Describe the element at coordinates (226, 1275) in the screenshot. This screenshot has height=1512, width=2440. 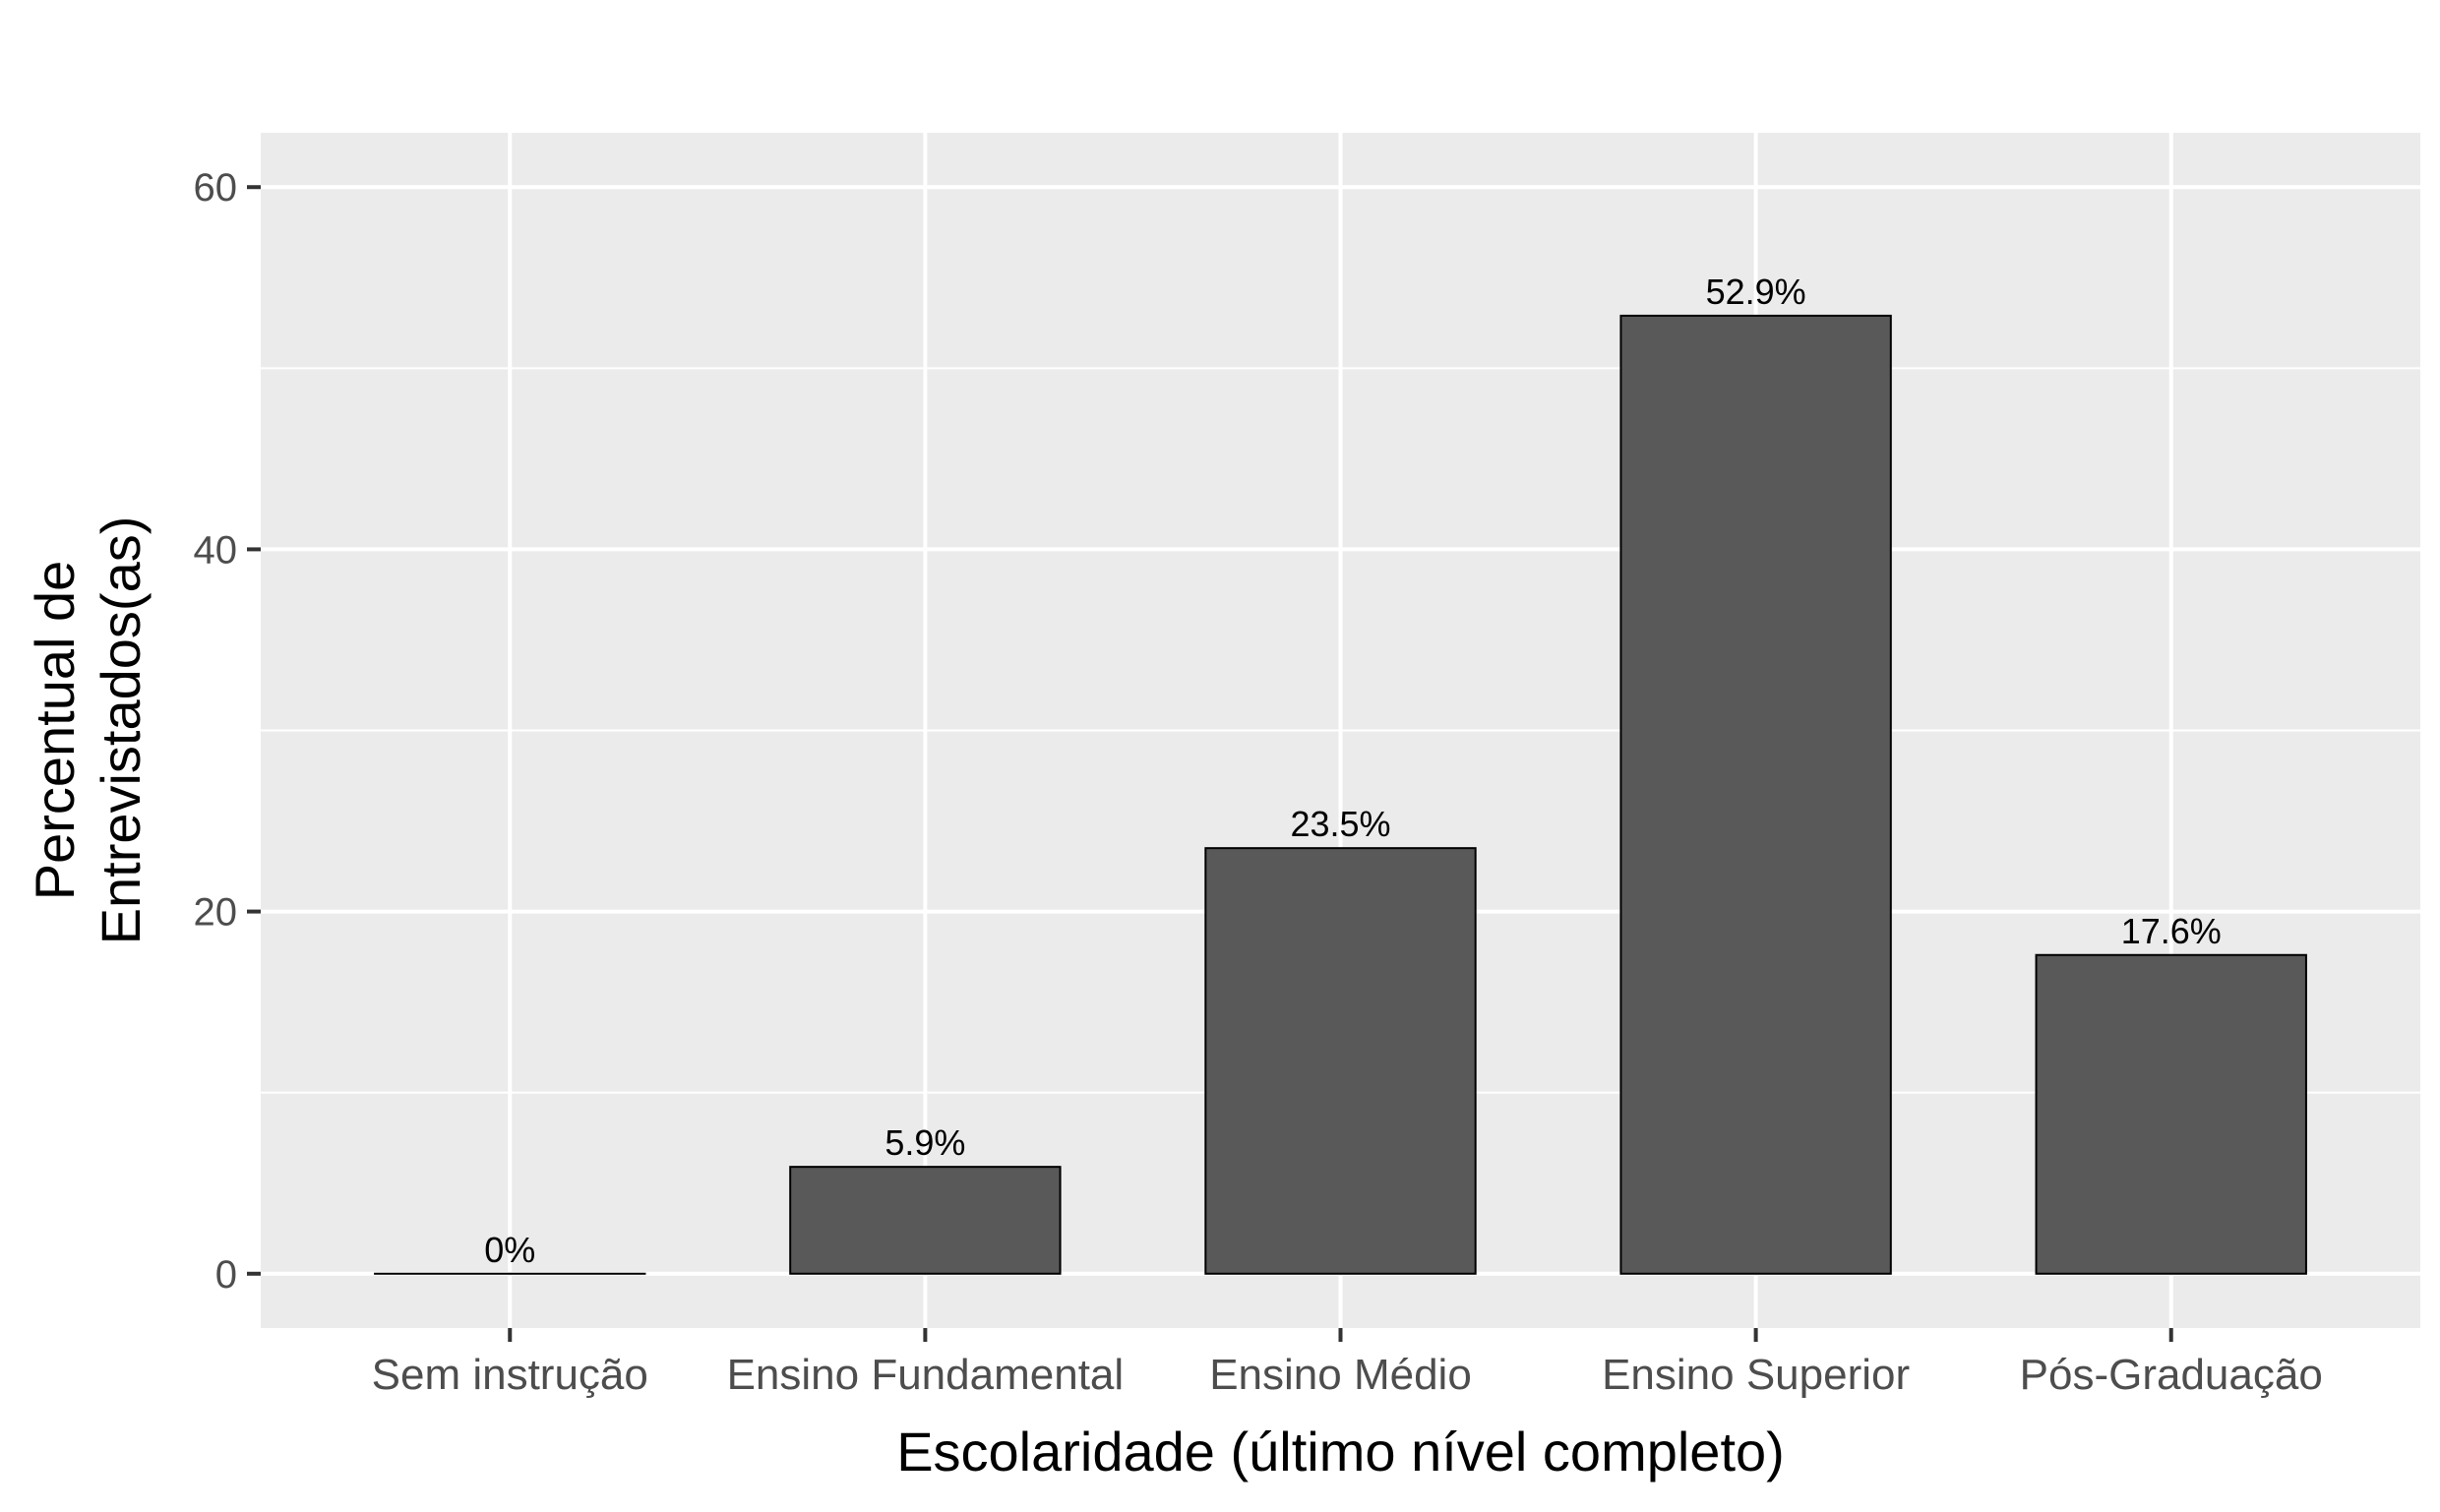
I see `y-tick-label: 0` at that location.